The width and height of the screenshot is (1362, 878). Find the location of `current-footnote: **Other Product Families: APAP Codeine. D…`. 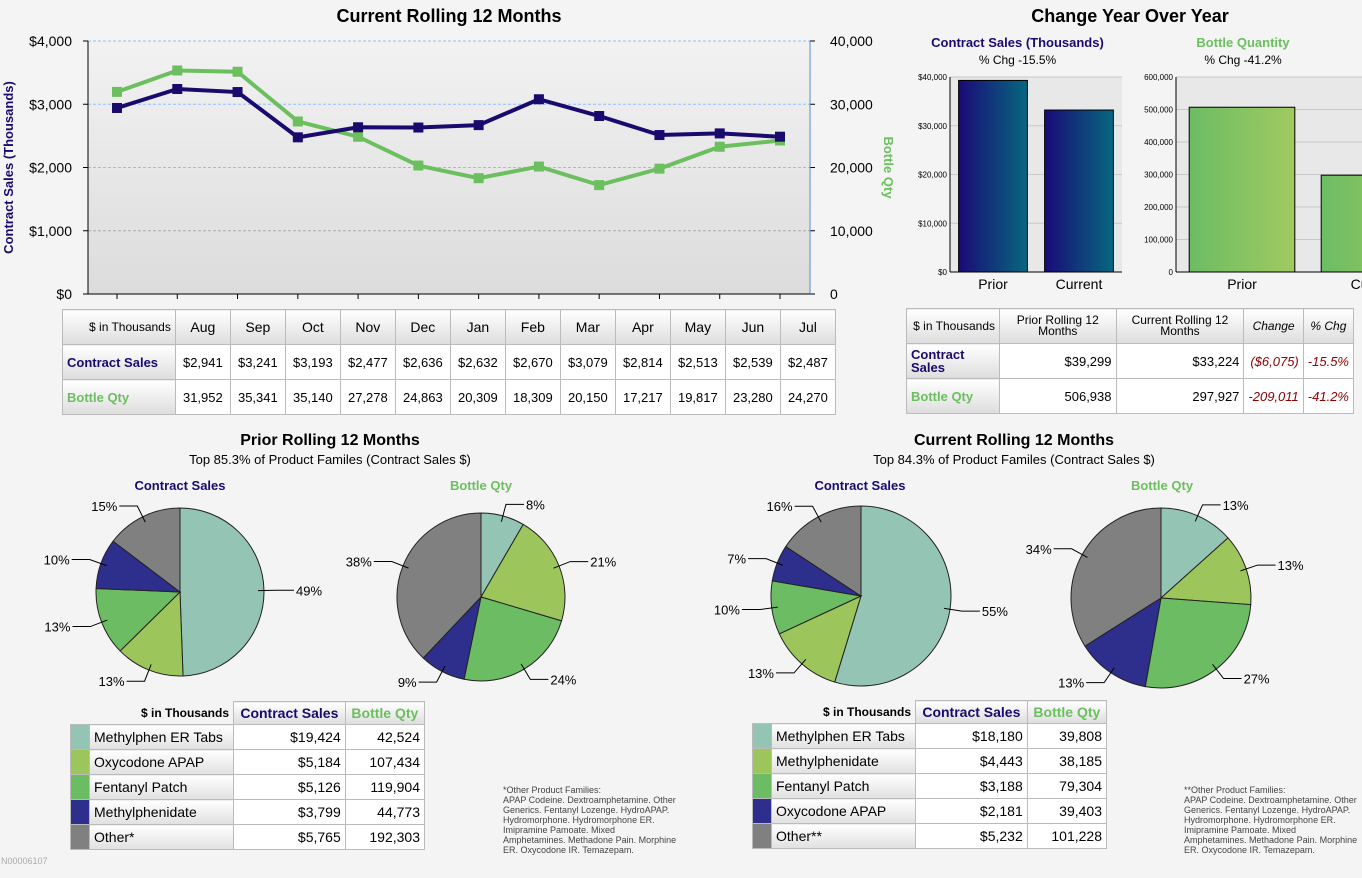

current-footnote: **Other Product Families: APAP Codeine. D… is located at coordinates (1271, 820).